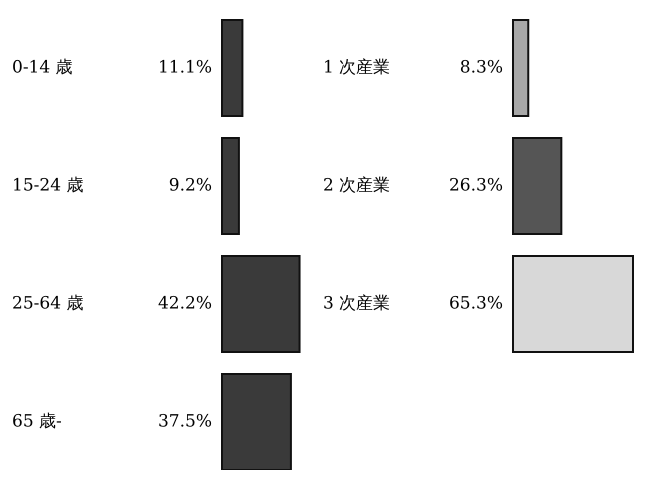 The width and height of the screenshot is (665, 478). What do you see at coordinates (481, 67) in the screenshot?
I see `data-label: 8.3%` at bounding box center [481, 67].